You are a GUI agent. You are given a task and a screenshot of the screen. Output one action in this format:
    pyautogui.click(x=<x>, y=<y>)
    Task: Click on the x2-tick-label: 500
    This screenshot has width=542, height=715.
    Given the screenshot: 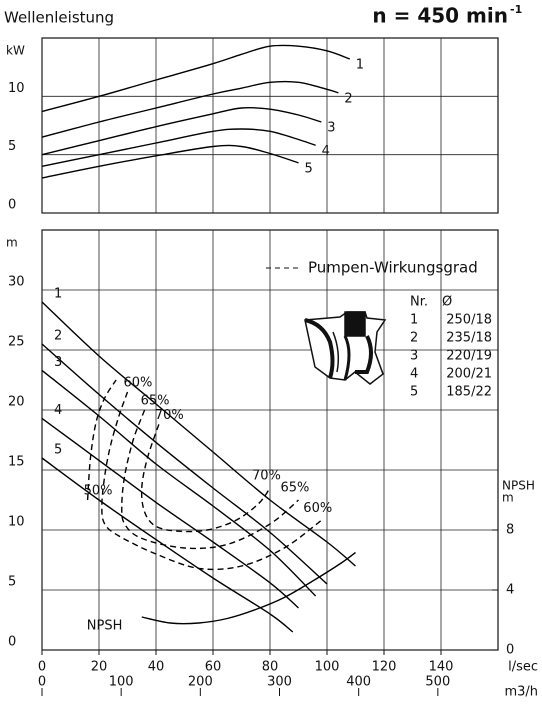 What is the action you would take?
    pyautogui.click(x=437, y=682)
    